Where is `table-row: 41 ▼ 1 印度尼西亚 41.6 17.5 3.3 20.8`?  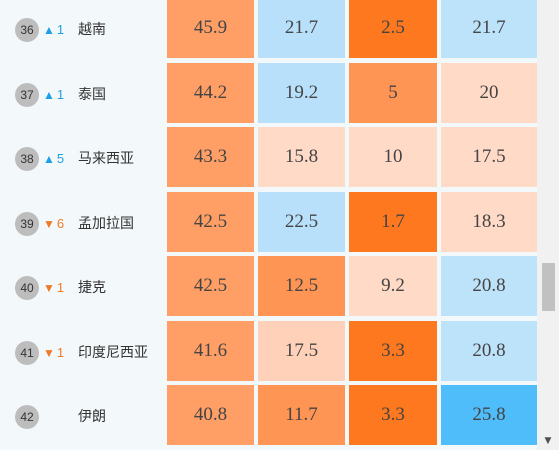 table-row: 41 ▼ 1 印度尼西亚 41.6 17.5 3.3 20.8 is located at coordinates (268, 351).